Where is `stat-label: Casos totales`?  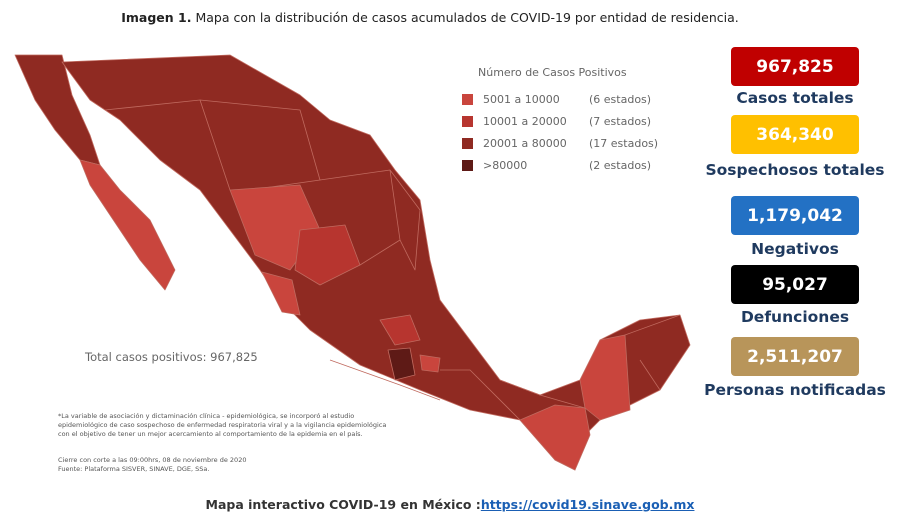
stat-label: Casos totales is located at coordinates (795, 98).